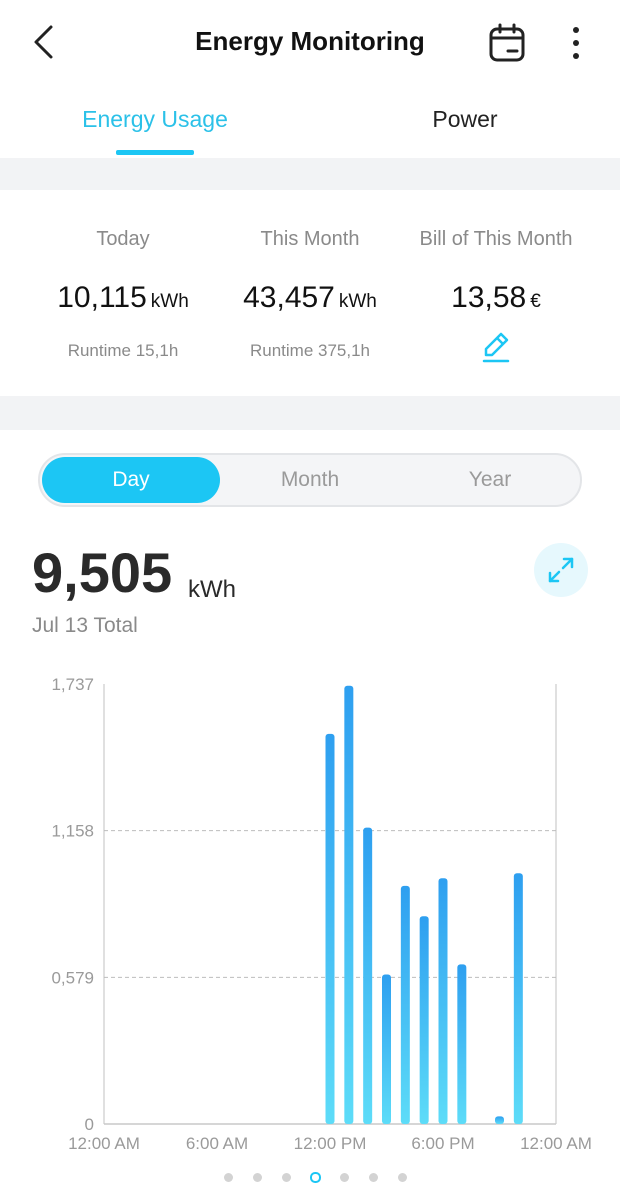 This screenshot has height=1200, width=620. What do you see at coordinates (217, 1143) in the screenshot?
I see `x-tick-label: 6:00 AM` at bounding box center [217, 1143].